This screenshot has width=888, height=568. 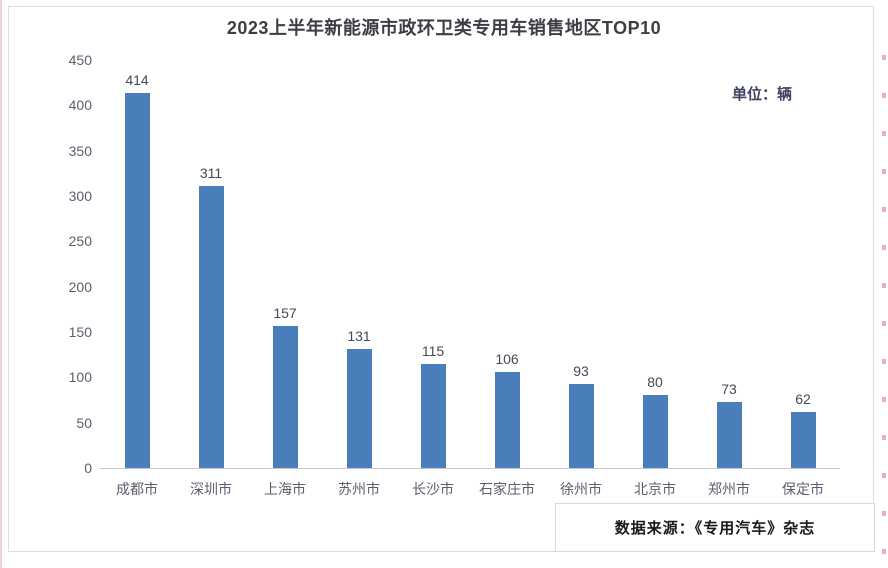 What do you see at coordinates (433, 350) in the screenshot?
I see `bar-value-label: 115` at bounding box center [433, 350].